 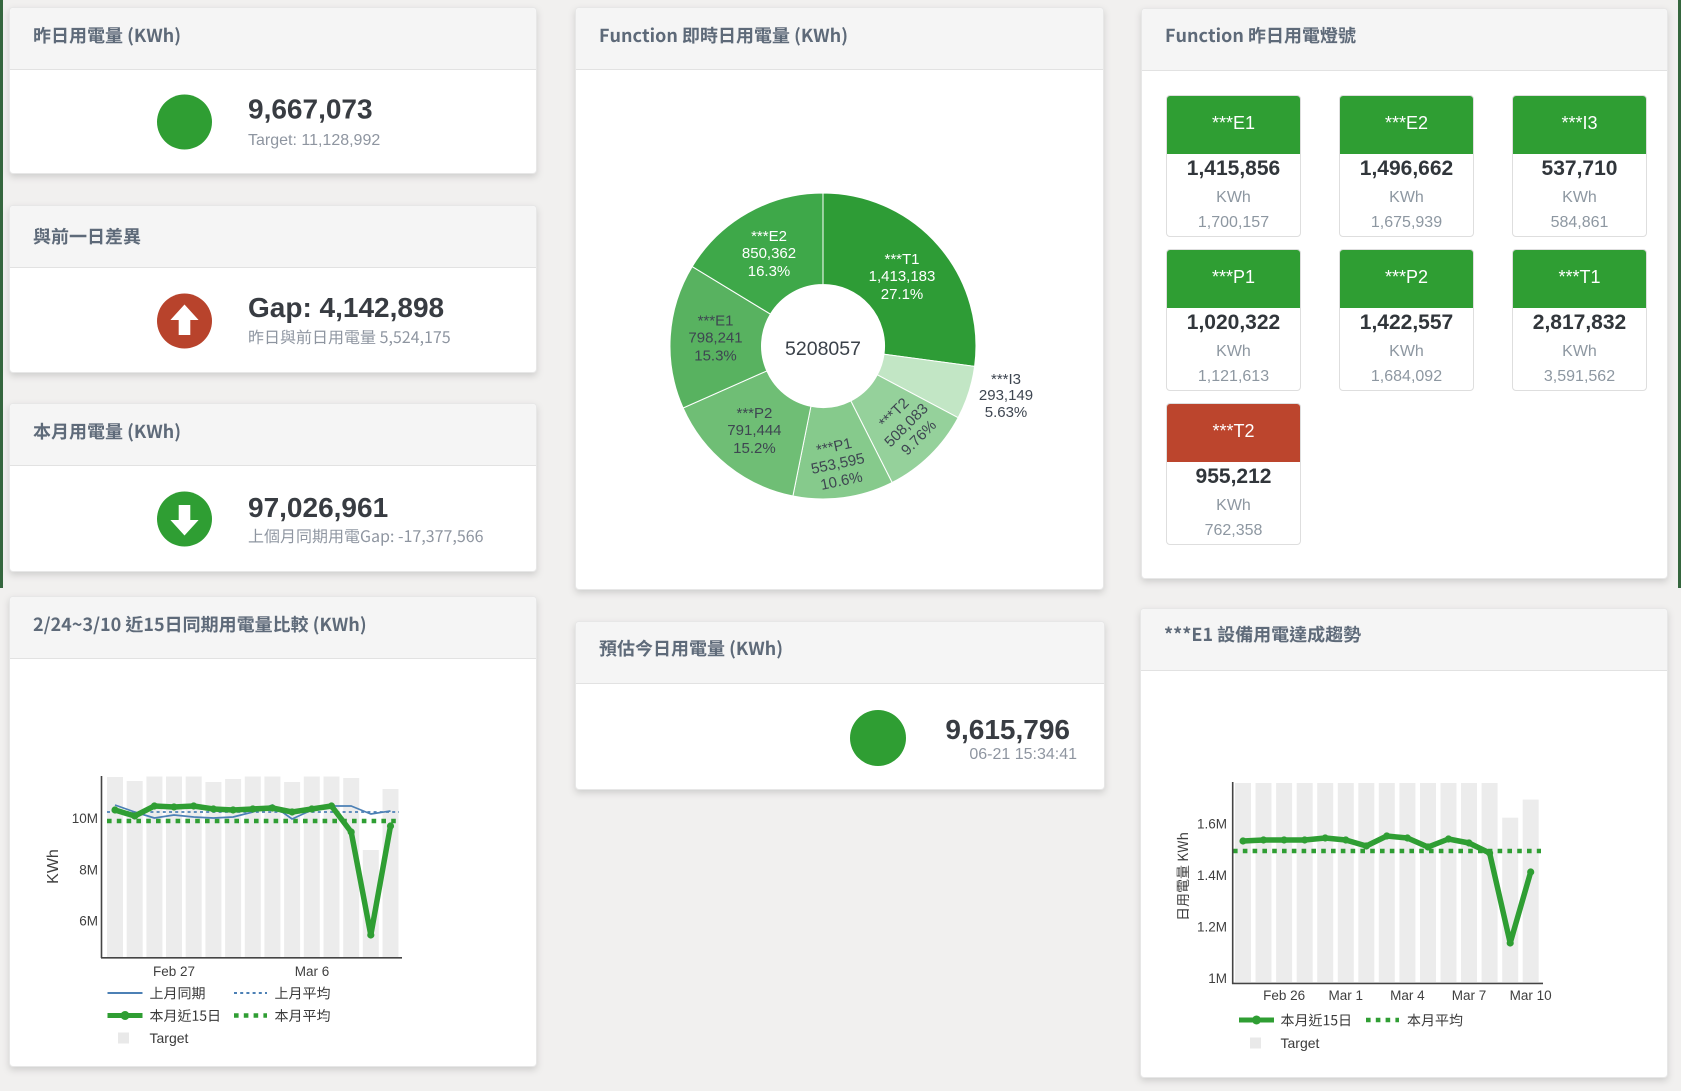 I want to click on svg-text: Target: 11,128,992, so click(x=314, y=140).